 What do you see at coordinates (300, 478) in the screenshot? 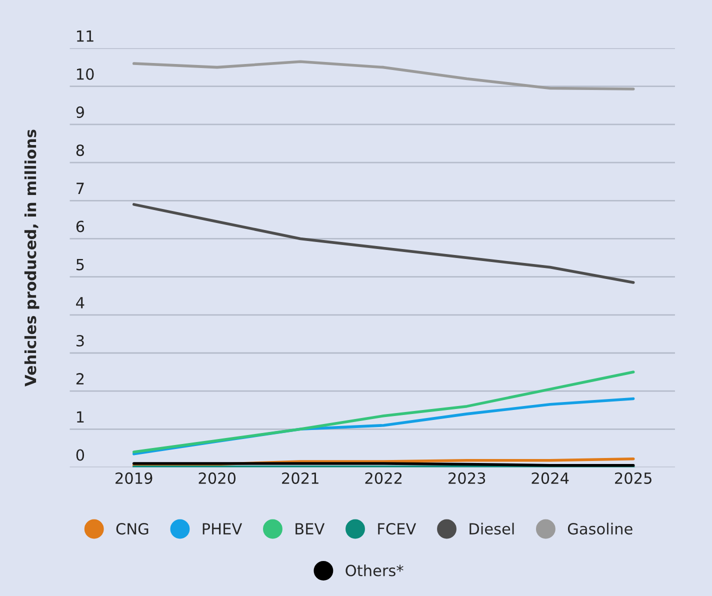
I see `x-tick-label: 2021` at bounding box center [300, 478].